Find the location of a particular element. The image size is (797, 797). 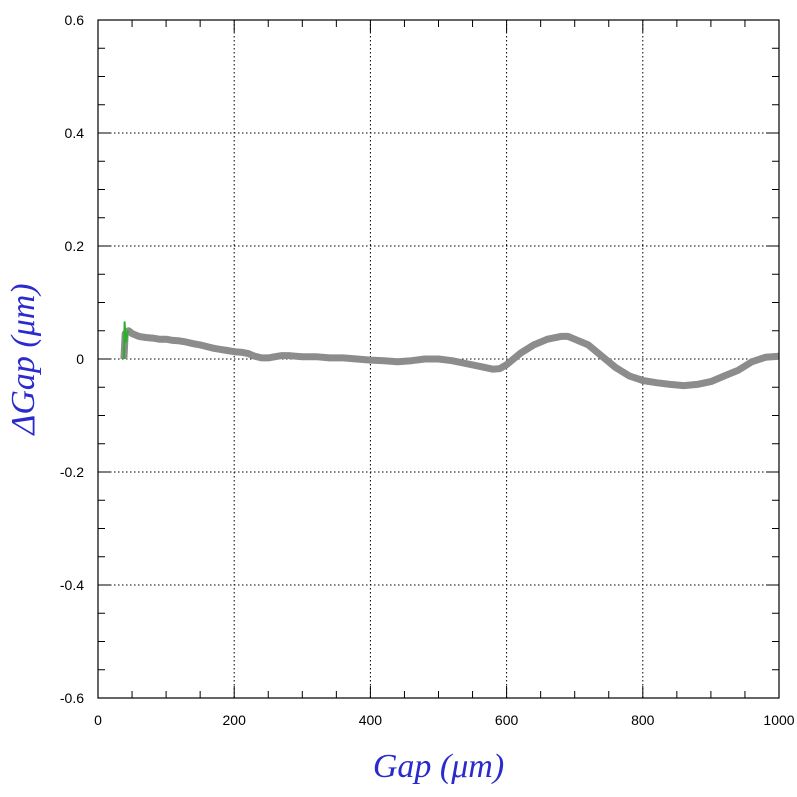

y-tick-label: 0.4 is located at coordinates (75, 133).